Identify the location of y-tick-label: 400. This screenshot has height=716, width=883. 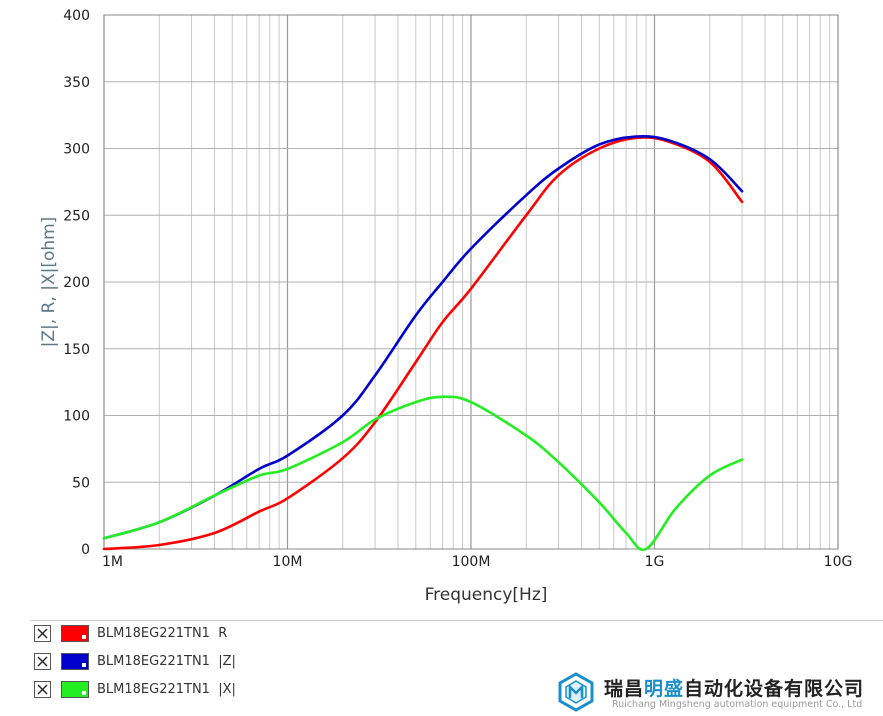
(76, 16).